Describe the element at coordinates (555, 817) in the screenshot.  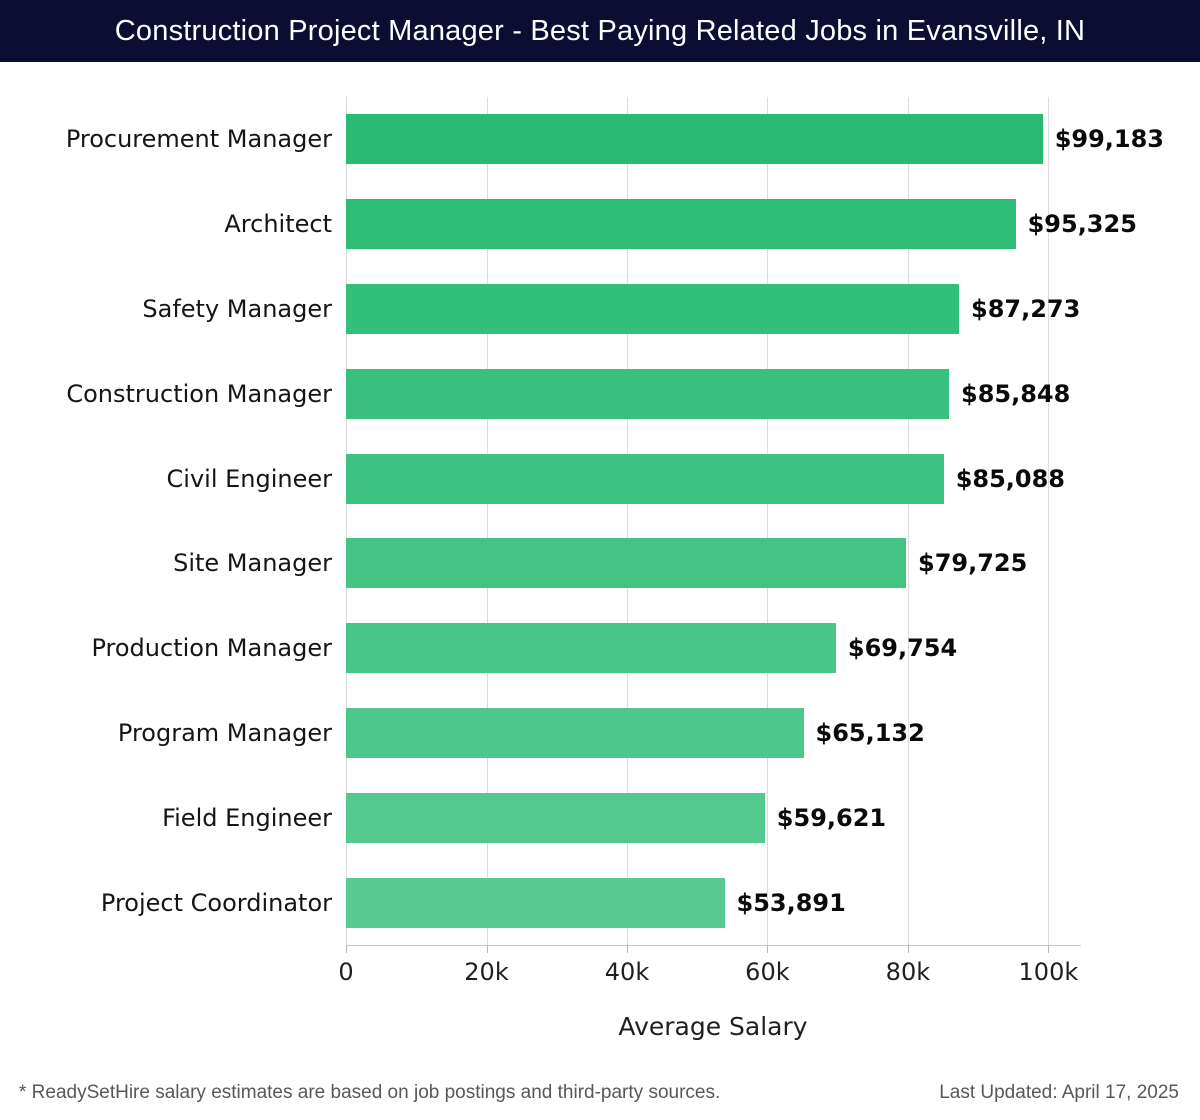
I see `bar-field-engineer` at that location.